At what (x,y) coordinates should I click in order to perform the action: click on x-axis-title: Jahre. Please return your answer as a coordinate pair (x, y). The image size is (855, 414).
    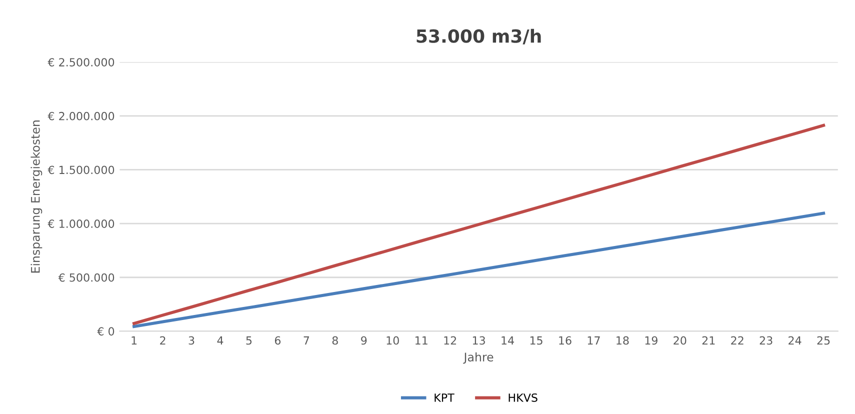
    Looking at the image, I should click on (478, 358).